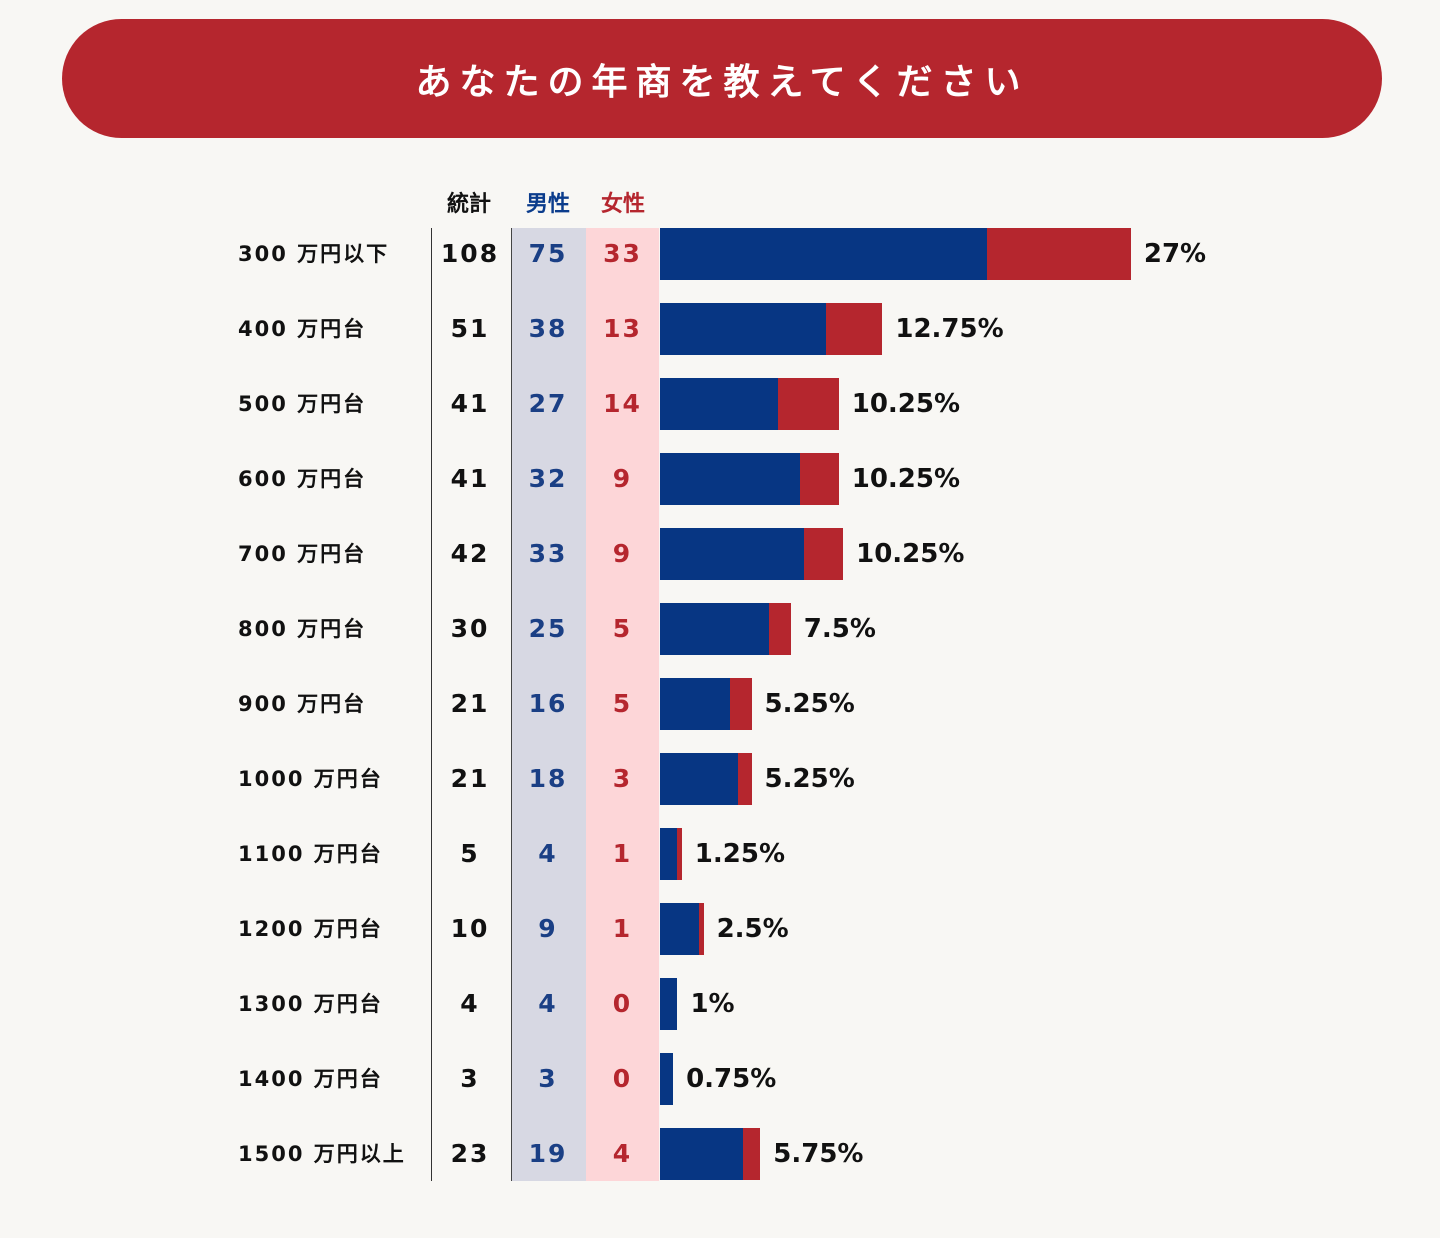 Image resolution: width=1440 pixels, height=1238 pixels. I want to click on category-label: 500 万円台, so click(302, 404).